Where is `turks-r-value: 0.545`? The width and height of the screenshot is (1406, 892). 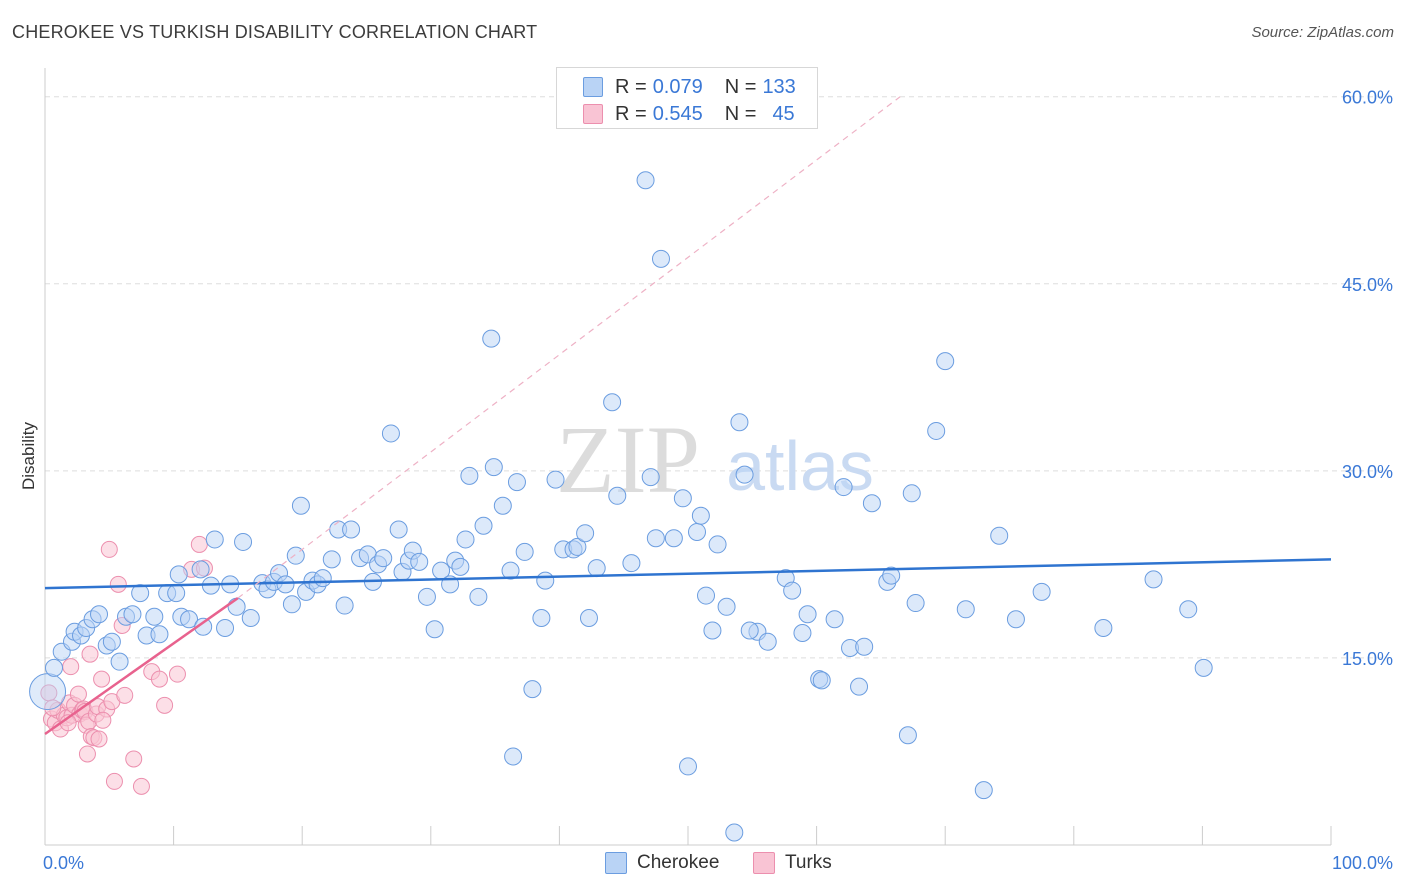 turks-r-value: 0.545 is located at coordinates (677, 113).